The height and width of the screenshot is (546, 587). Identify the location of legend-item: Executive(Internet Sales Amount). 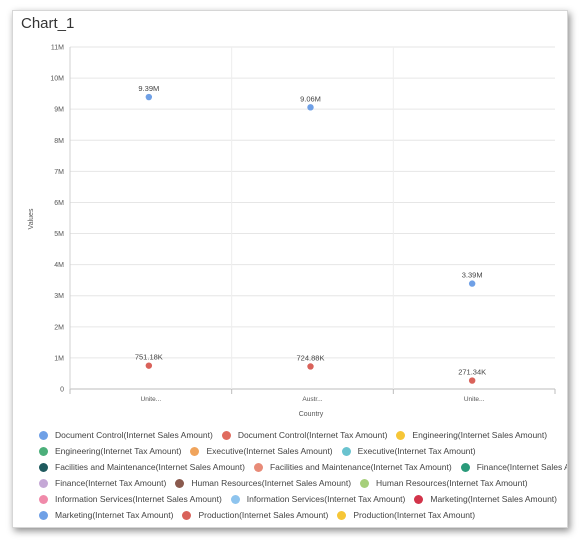
(261, 451).